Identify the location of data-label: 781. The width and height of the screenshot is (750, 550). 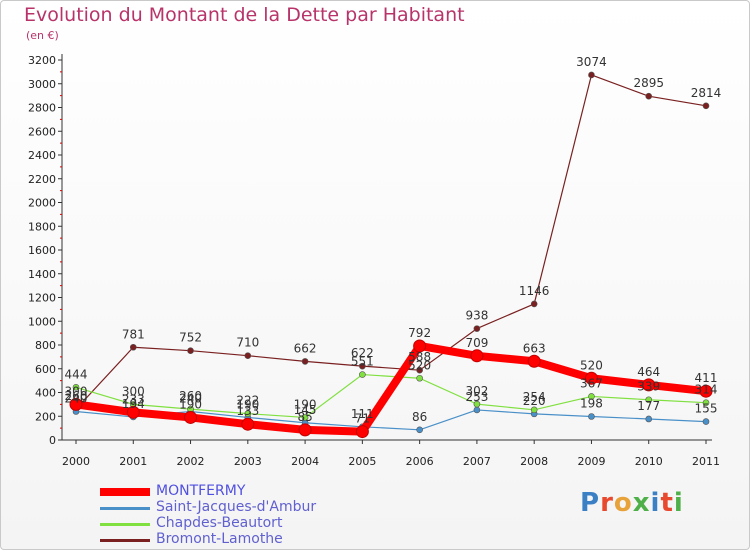
(133, 334).